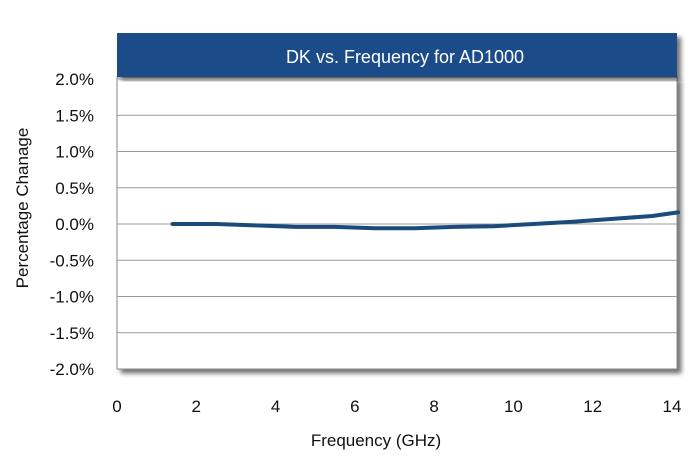 The image size is (700, 456). What do you see at coordinates (72, 333) in the screenshot?
I see `y-tick-label: -1.5%` at bounding box center [72, 333].